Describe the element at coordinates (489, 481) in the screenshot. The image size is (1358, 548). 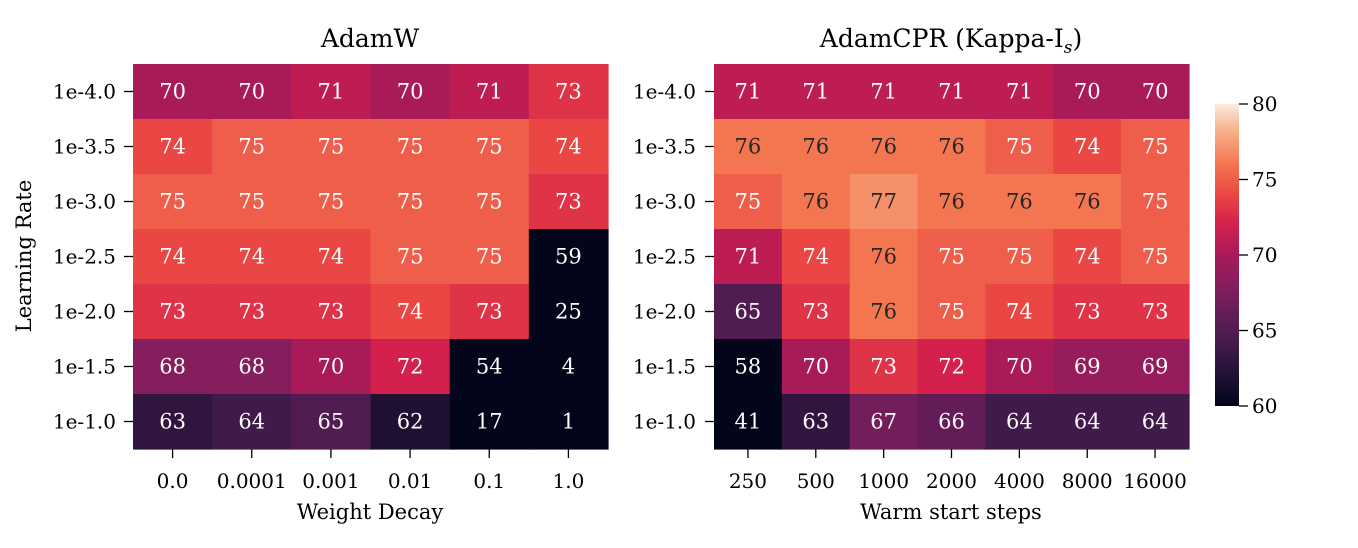
I see `x-tick-label: 0.1` at that location.